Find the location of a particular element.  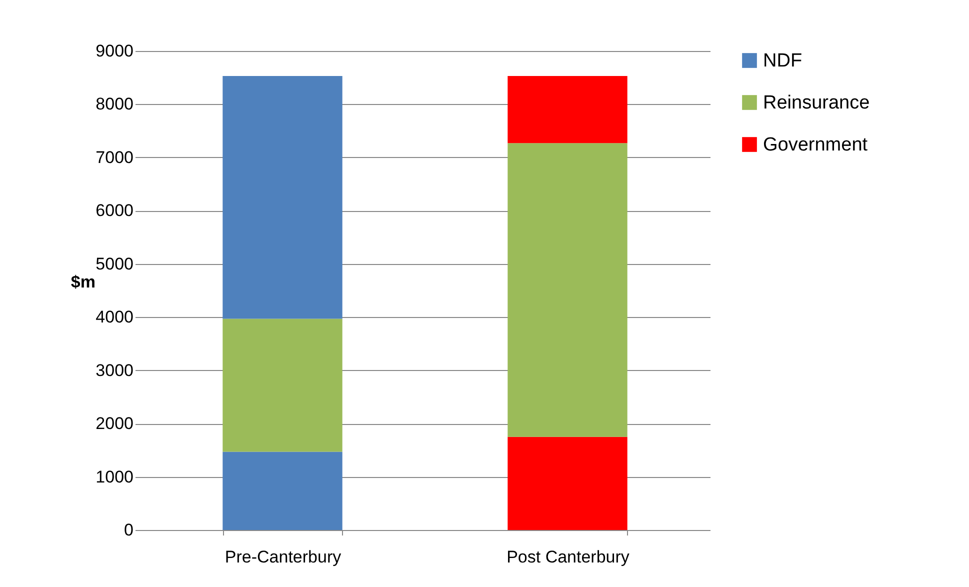

legend-label: Government is located at coordinates (815, 145).